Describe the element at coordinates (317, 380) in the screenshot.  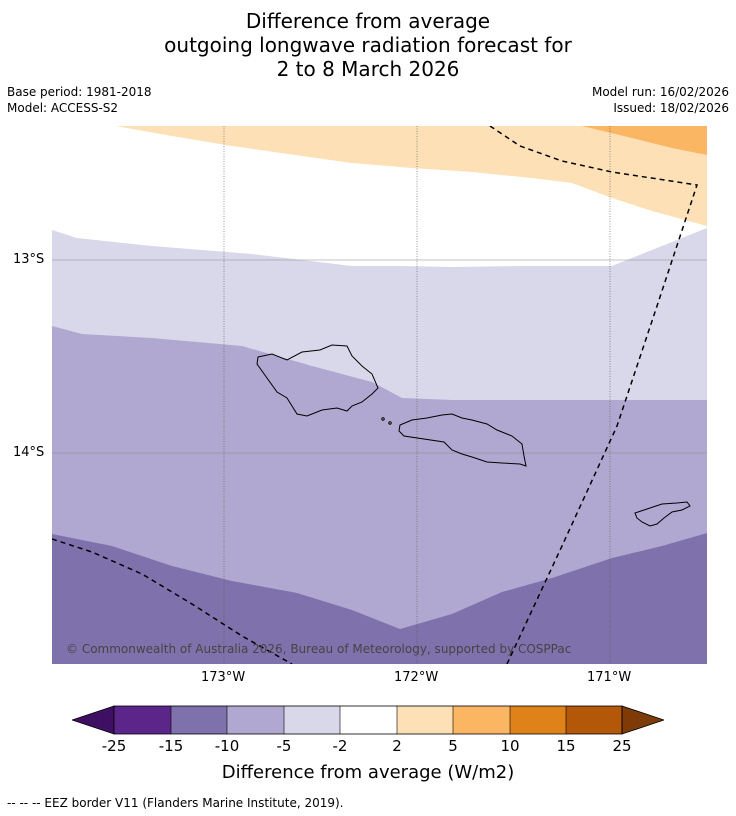
I see `savaii-island` at that location.